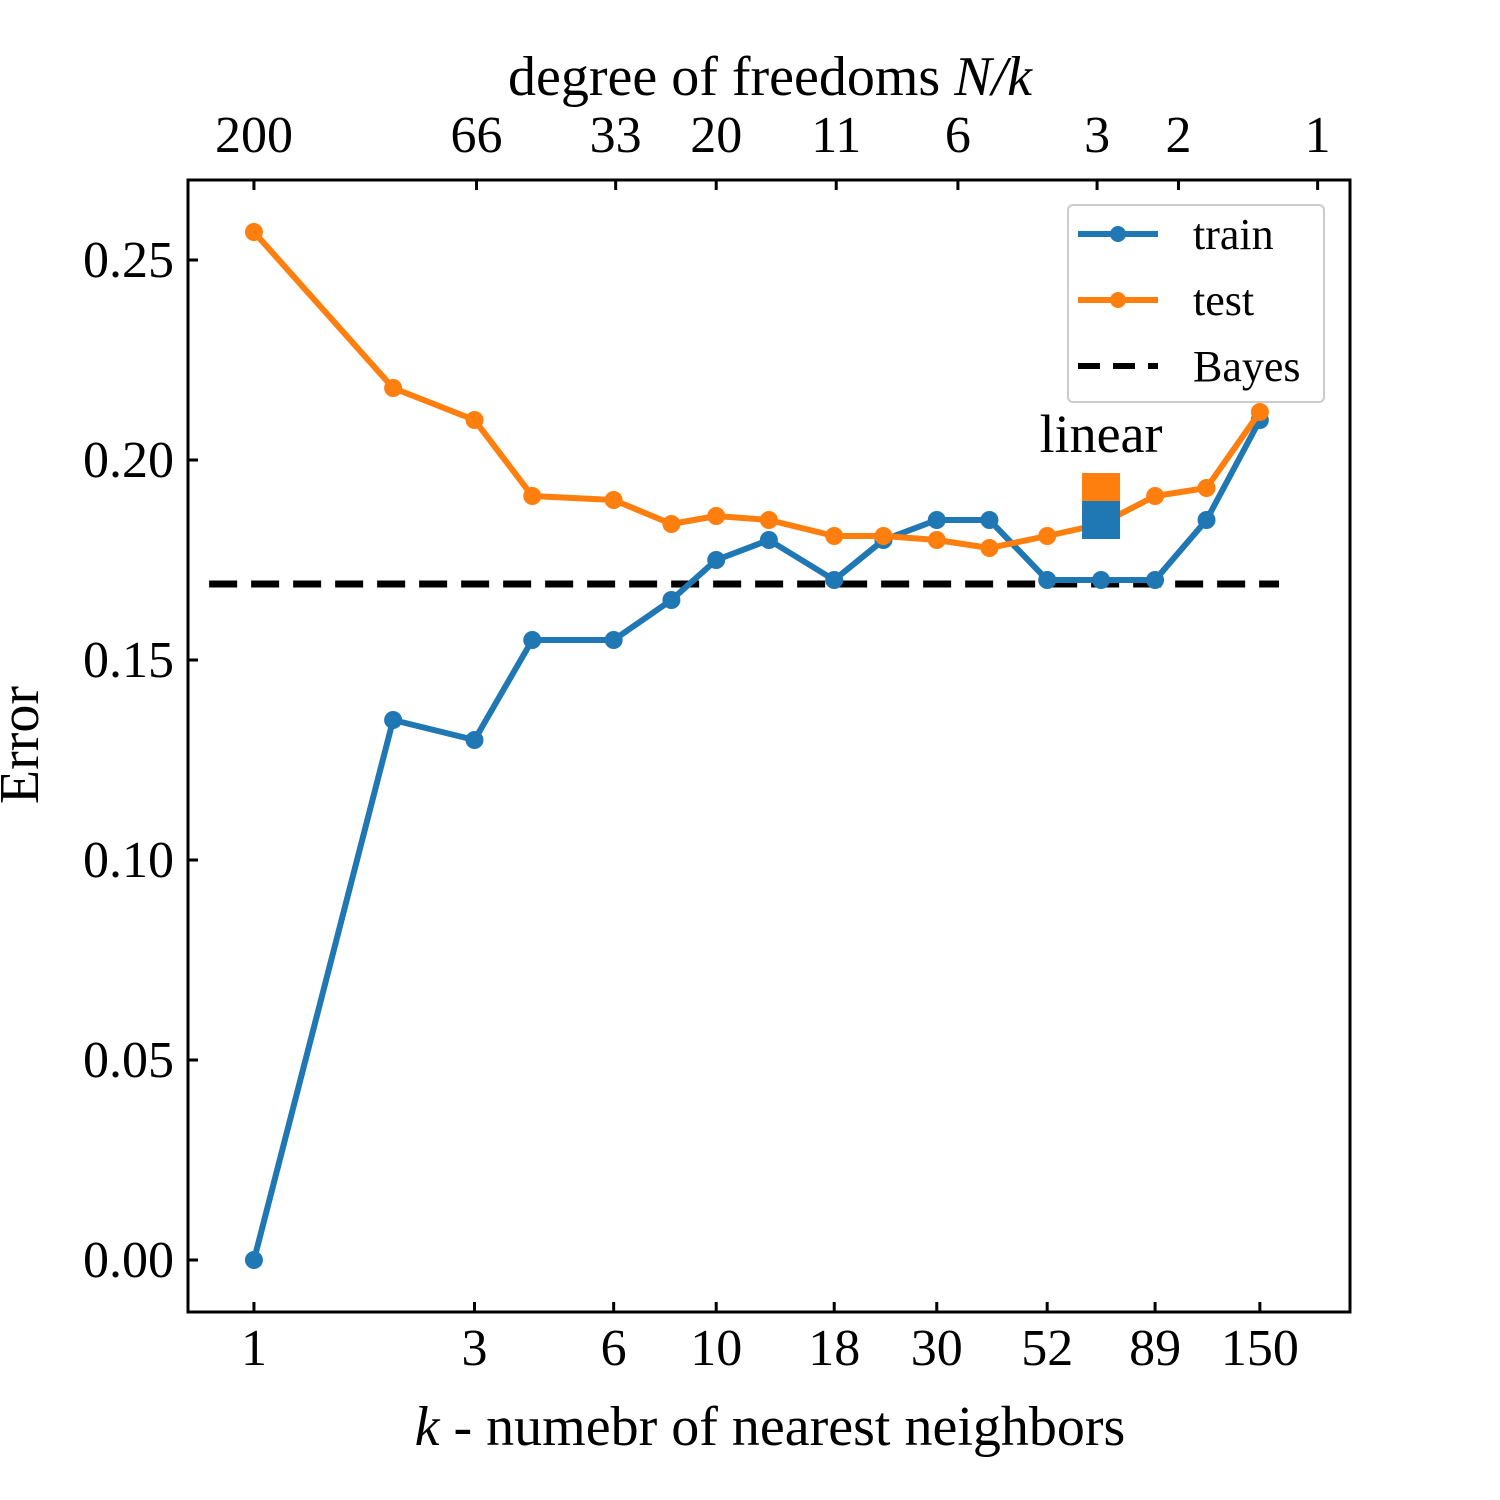 The width and height of the screenshot is (1500, 1500). I want to click on y-tick-label: 0.05, so click(128, 1060).